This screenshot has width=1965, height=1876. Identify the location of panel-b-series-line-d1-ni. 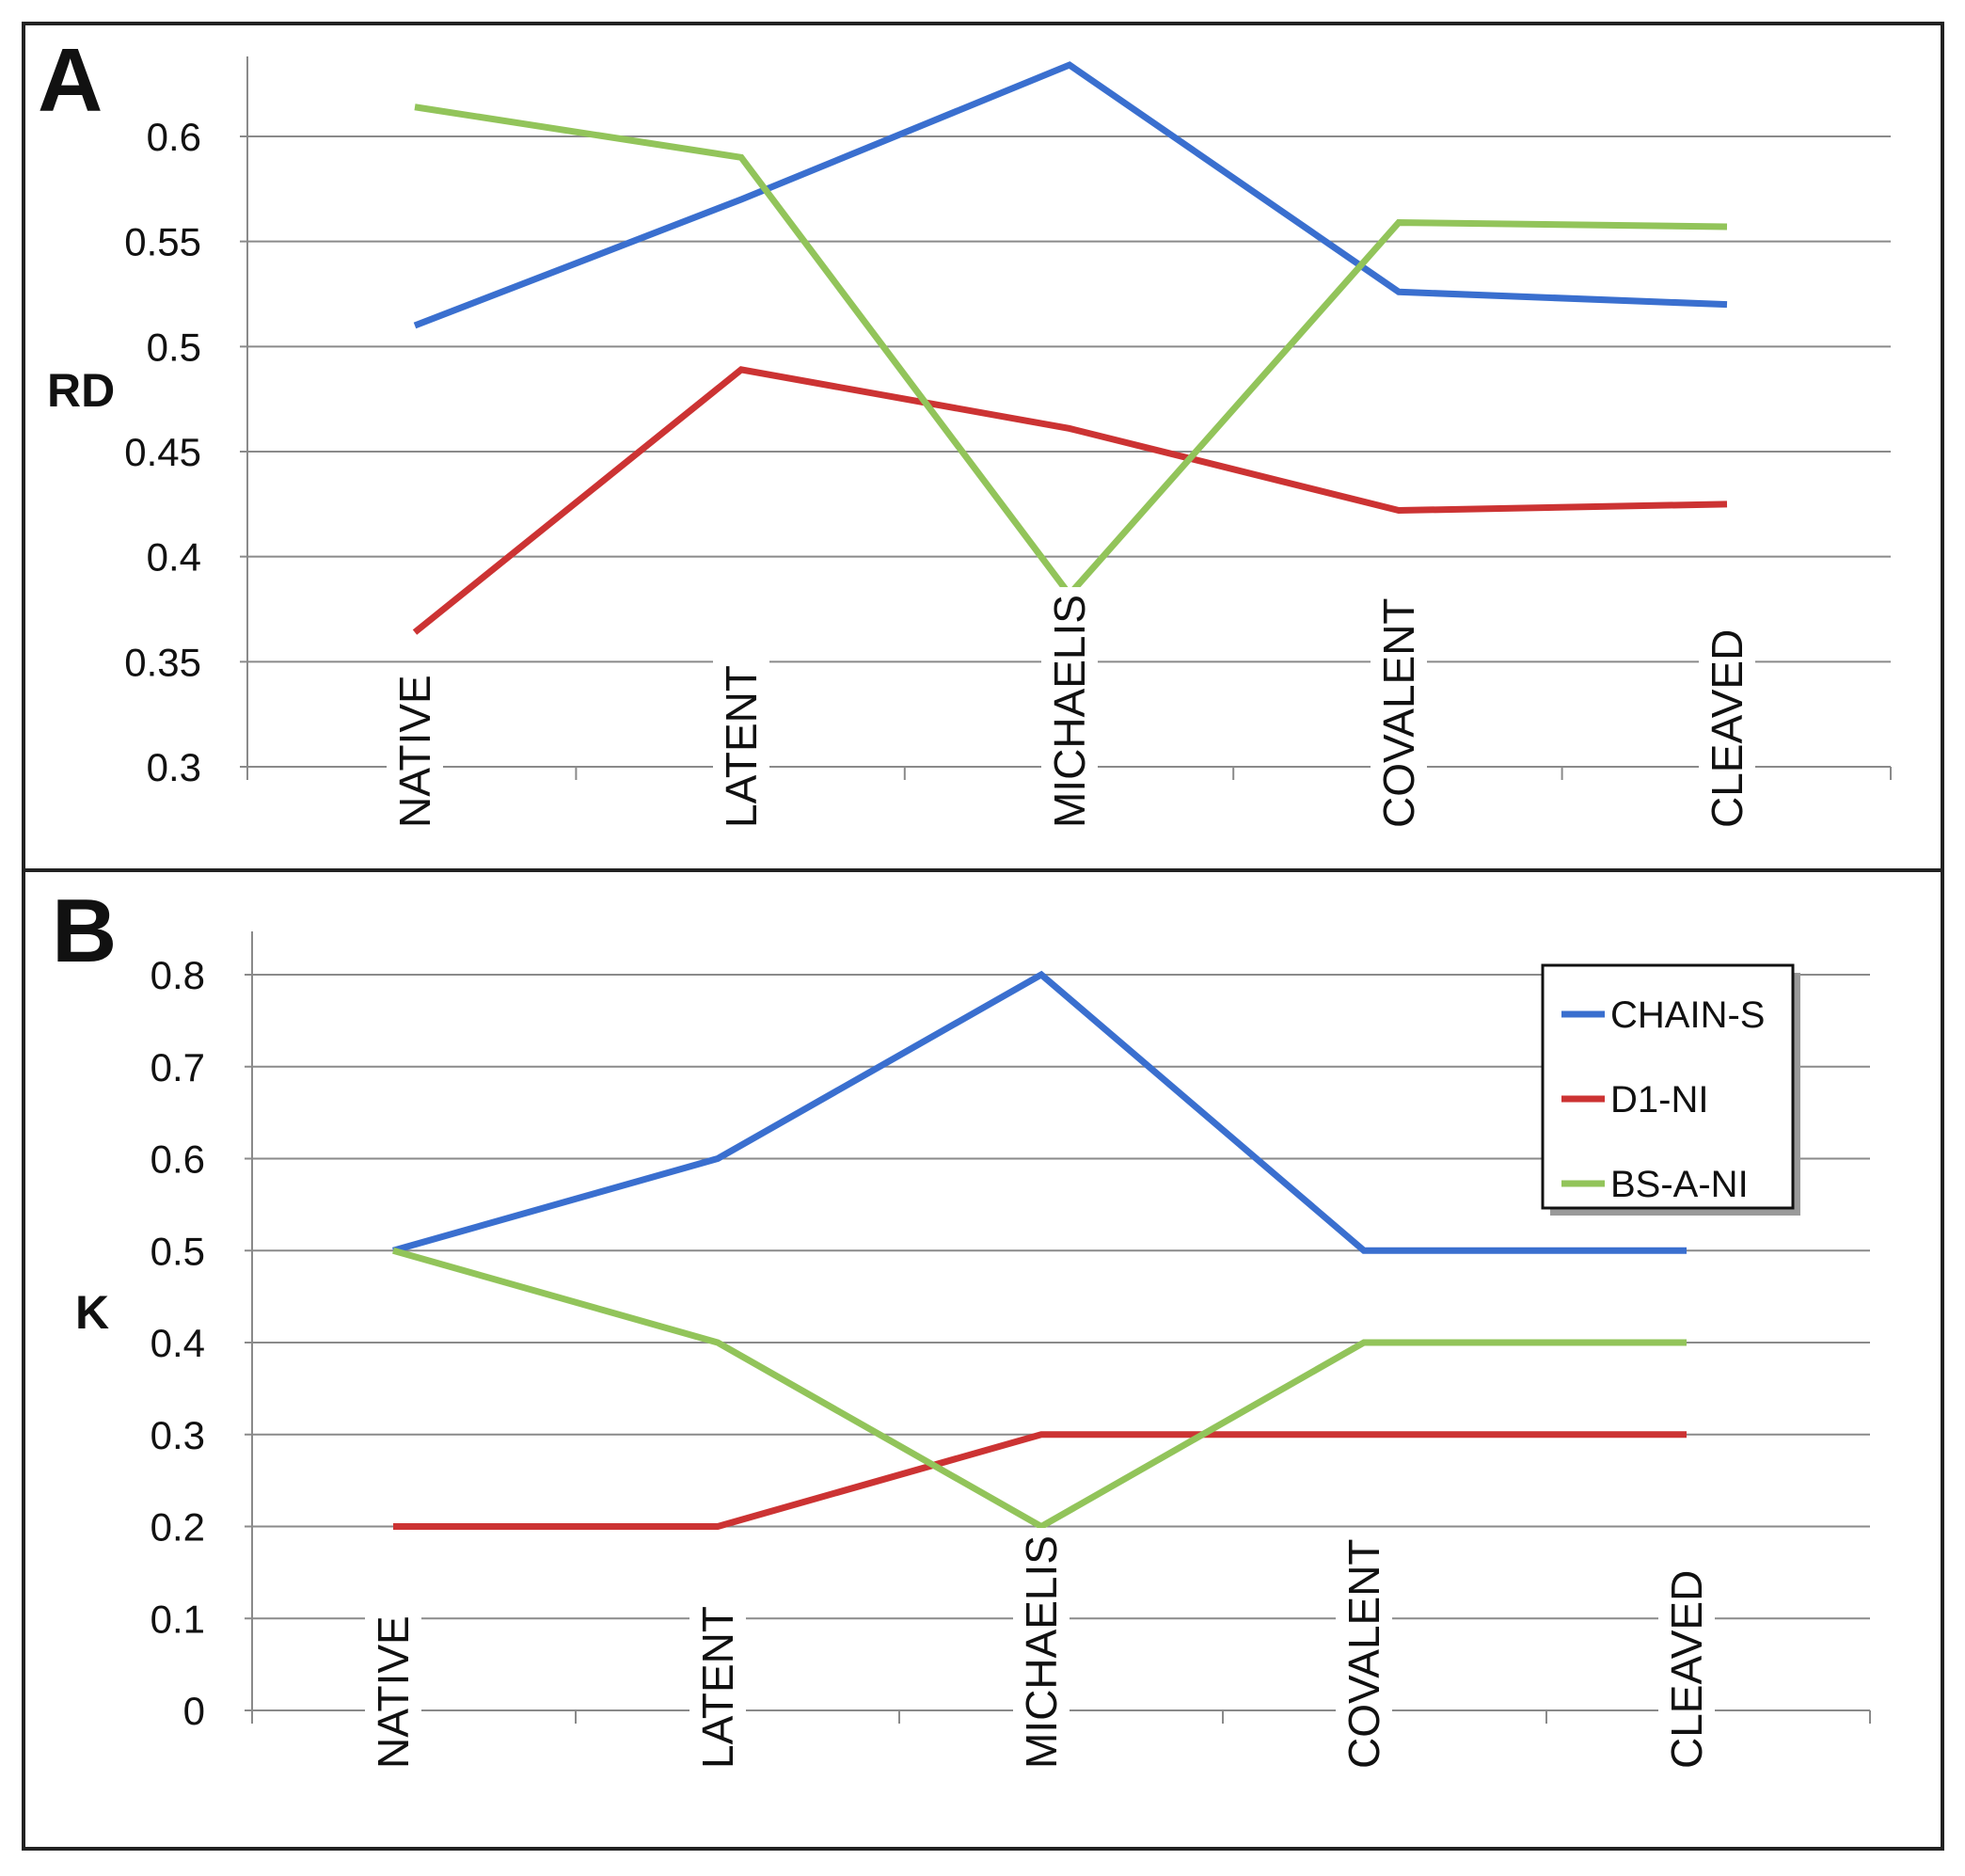
(1040, 1480).